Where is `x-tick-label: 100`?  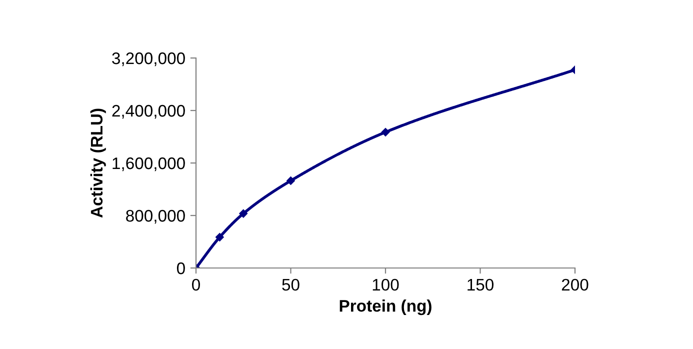 x-tick-label: 100 is located at coordinates (385, 284).